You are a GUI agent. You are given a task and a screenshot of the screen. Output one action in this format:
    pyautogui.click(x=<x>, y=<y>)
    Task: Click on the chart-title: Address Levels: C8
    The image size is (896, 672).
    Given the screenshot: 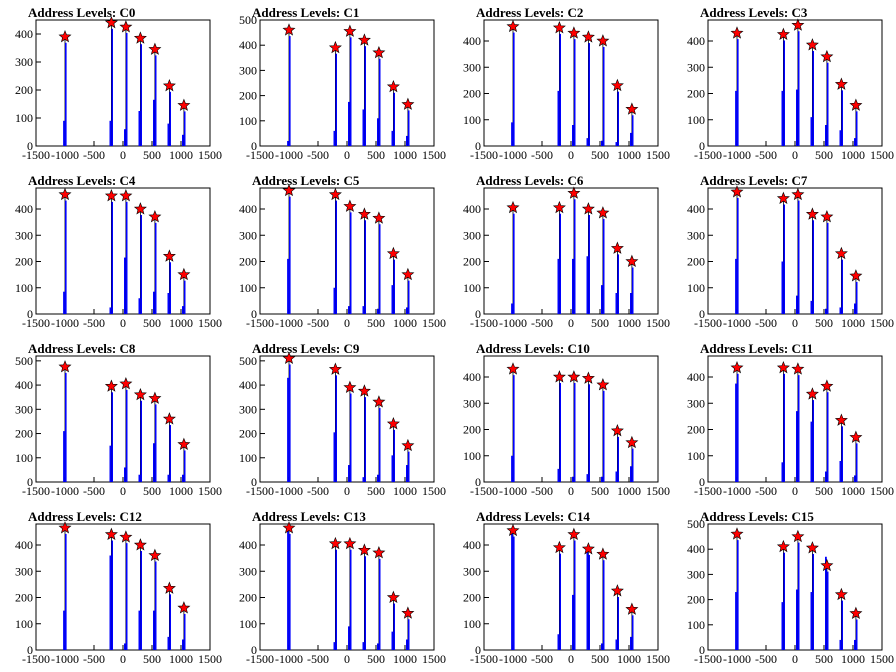 What is the action you would take?
    pyautogui.click(x=82, y=348)
    